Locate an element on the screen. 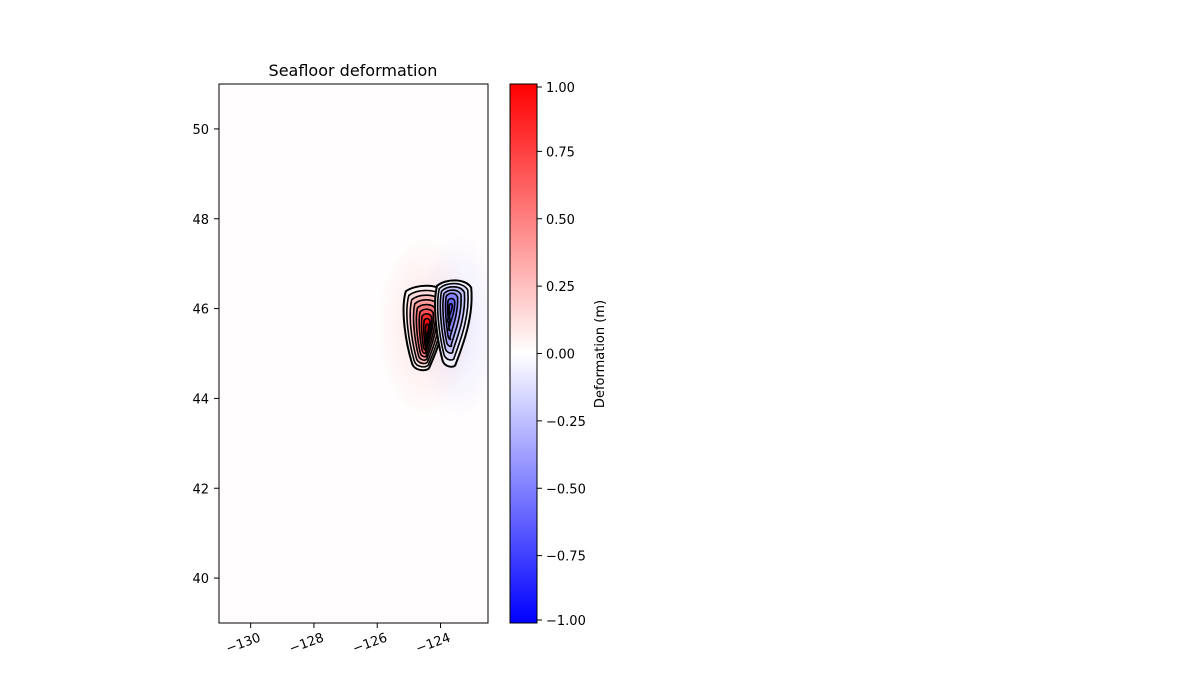  colorbar-label: Deformation (m) is located at coordinates (600, 354).